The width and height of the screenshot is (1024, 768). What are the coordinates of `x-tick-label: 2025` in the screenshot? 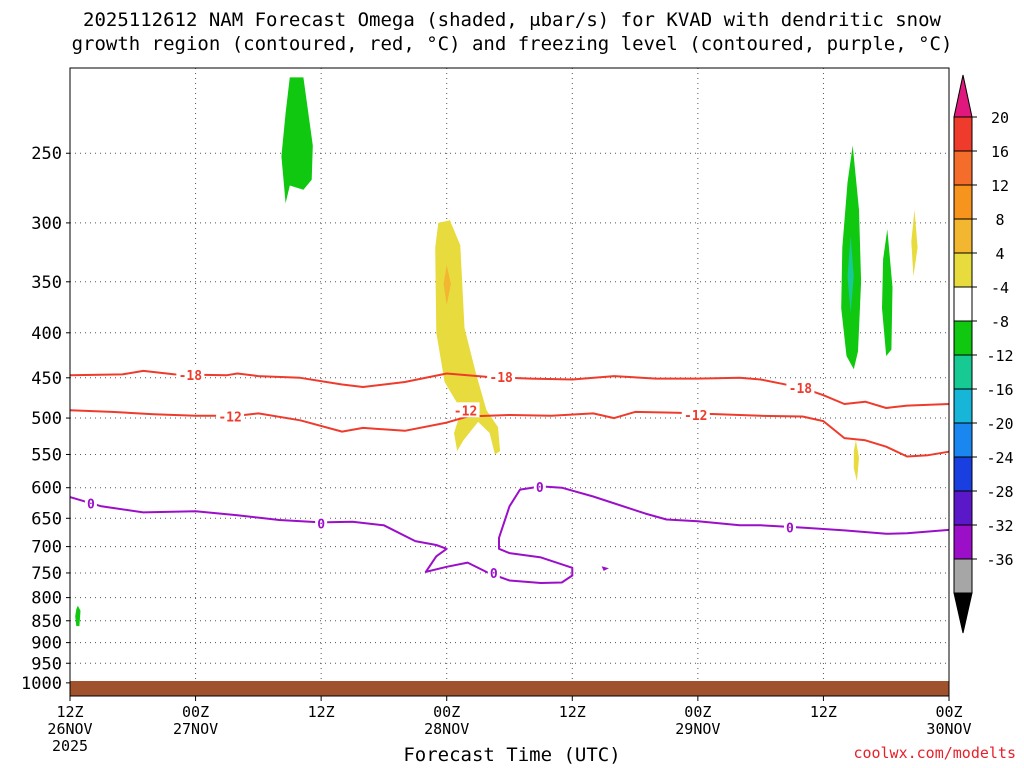 It's located at (70, 746).